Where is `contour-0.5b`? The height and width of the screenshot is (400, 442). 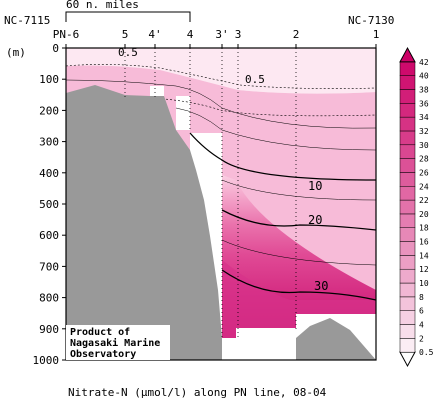
contour-0.5b is located at coordinates (263, 107).